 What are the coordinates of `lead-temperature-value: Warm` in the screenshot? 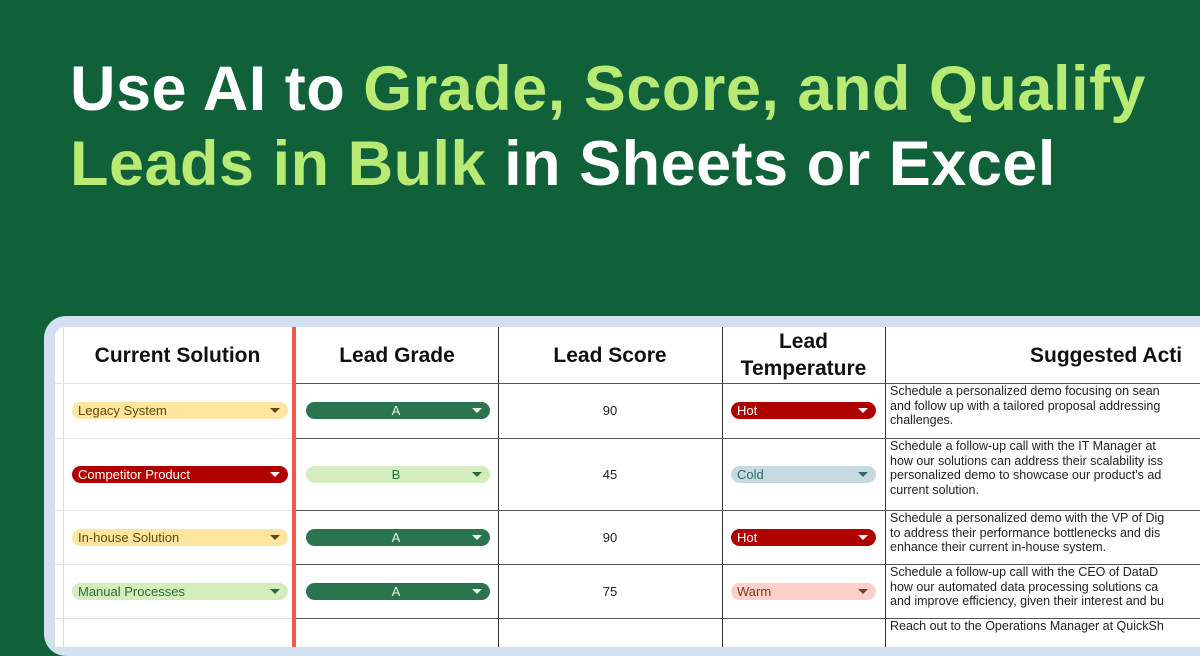 It's located at (754, 591).